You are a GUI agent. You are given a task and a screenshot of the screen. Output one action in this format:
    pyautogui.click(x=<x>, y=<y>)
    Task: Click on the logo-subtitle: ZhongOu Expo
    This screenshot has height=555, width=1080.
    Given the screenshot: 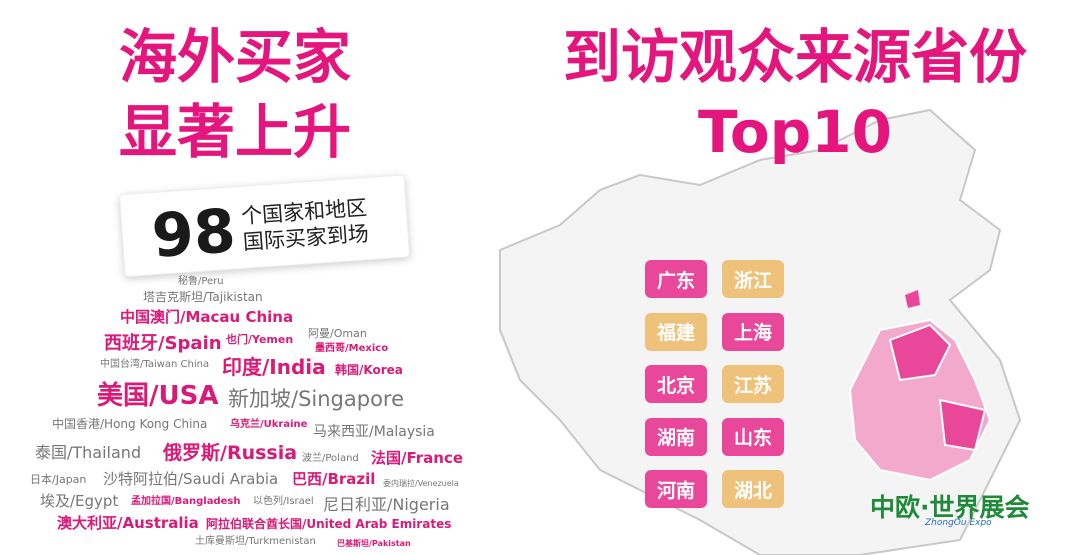 What is the action you would take?
    pyautogui.click(x=958, y=523)
    